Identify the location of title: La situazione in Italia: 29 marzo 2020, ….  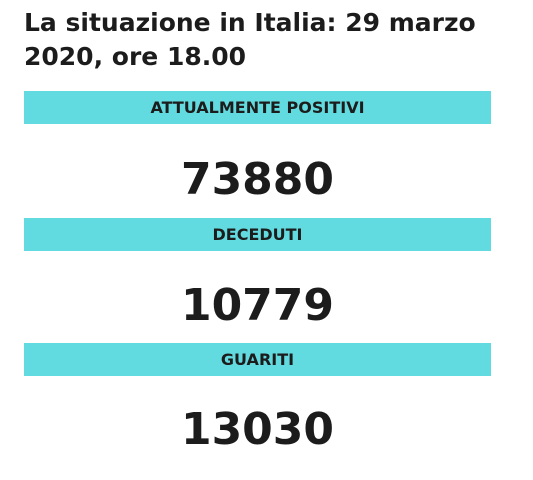
(250, 39).